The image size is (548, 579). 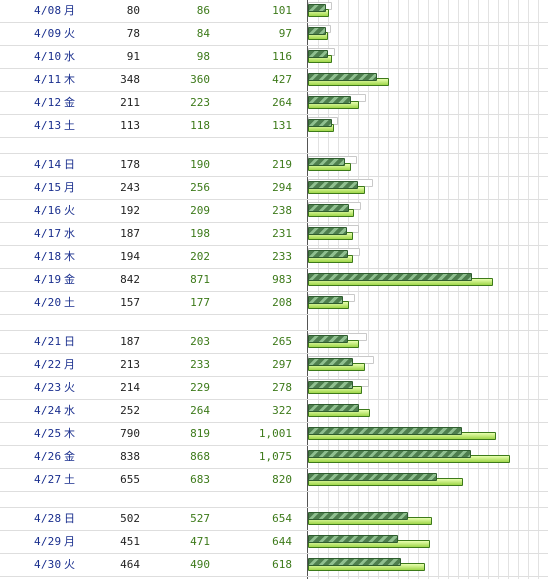 What do you see at coordinates (48, 456) in the screenshot?
I see `date-cell: 4/26` at bounding box center [48, 456].